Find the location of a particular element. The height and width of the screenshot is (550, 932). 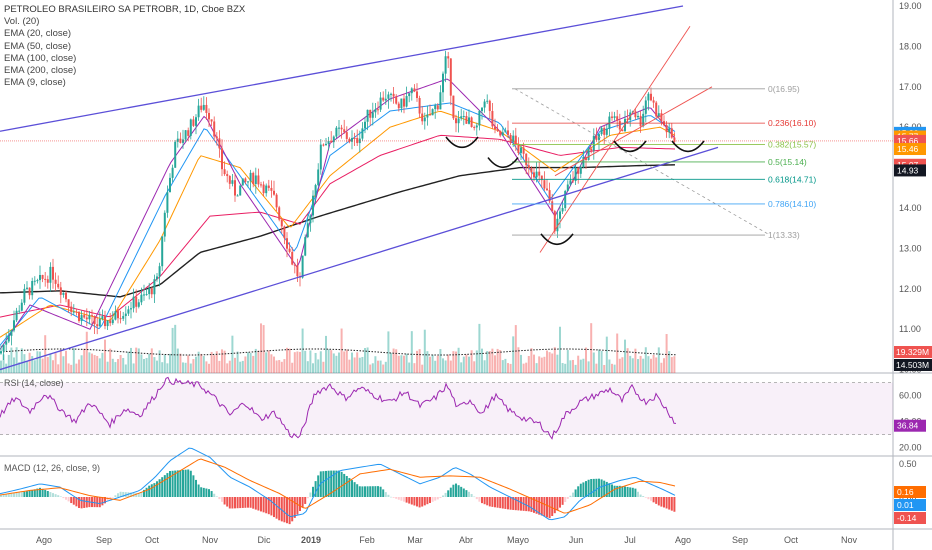

indicator-vol: Vol. (20) is located at coordinates (22, 22).